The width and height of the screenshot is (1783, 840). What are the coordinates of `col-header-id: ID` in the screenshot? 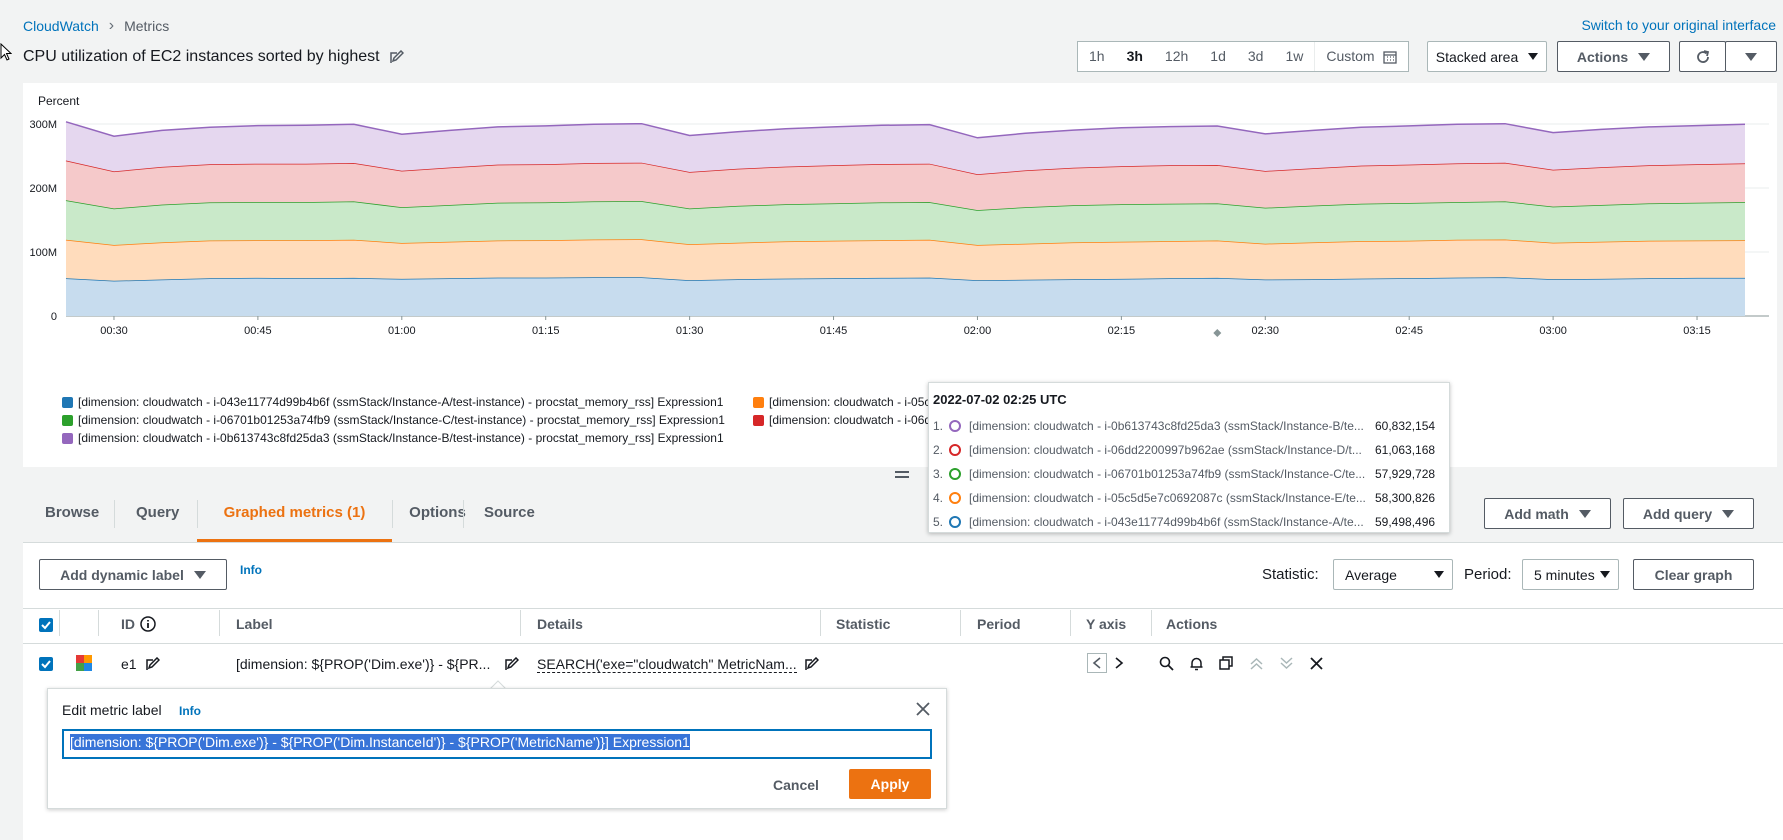 It's located at (138, 624).